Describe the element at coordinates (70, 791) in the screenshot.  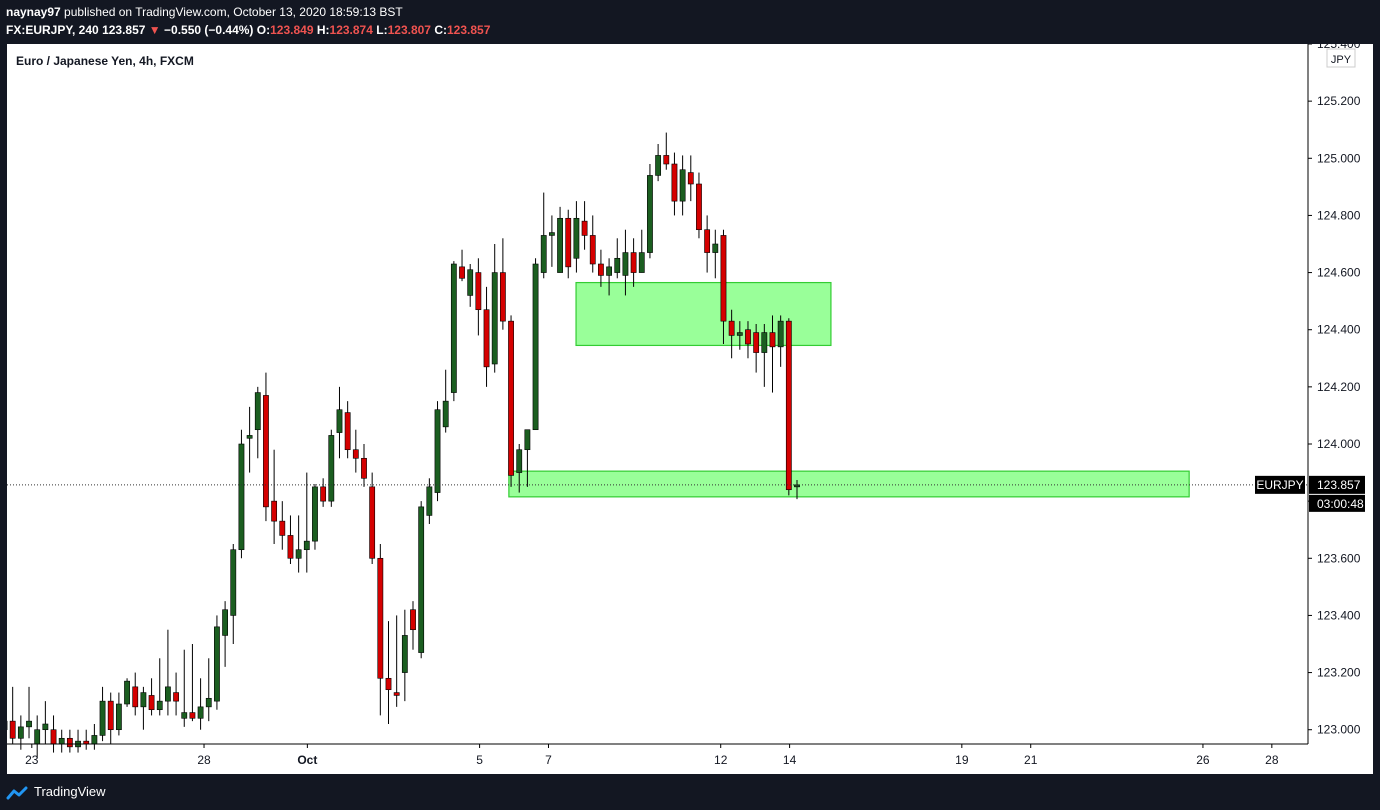
I see `brand-name: TradingView` at that location.